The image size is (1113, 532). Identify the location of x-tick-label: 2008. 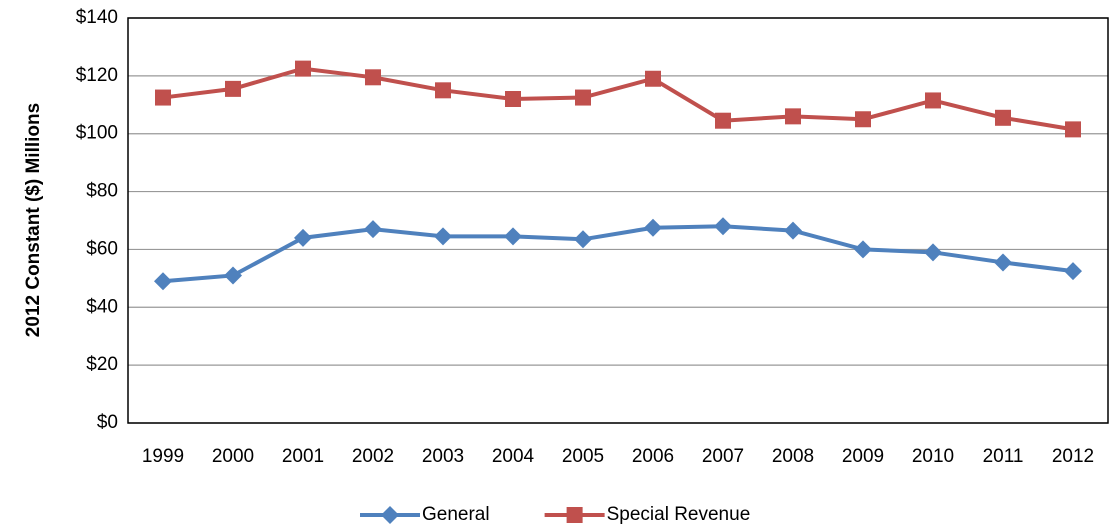
(793, 456).